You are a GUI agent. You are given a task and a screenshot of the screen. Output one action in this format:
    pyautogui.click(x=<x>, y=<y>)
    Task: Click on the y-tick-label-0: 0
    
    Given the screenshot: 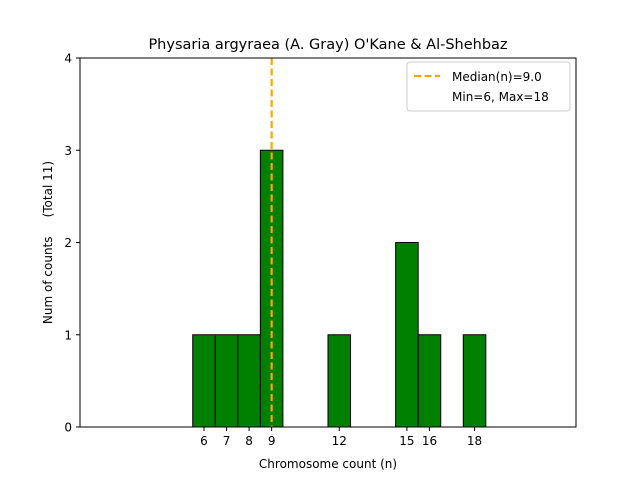 What is the action you would take?
    pyautogui.click(x=68, y=428)
    